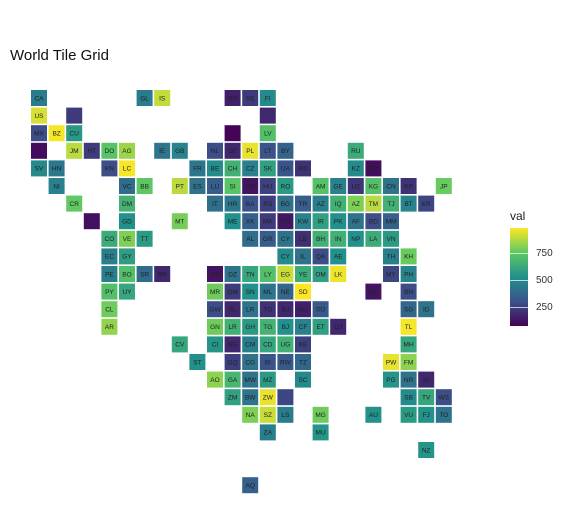 This screenshot has width=567, height=523. Describe the element at coordinates (356, 151) in the screenshot. I see `country-code-label: RU` at that location.